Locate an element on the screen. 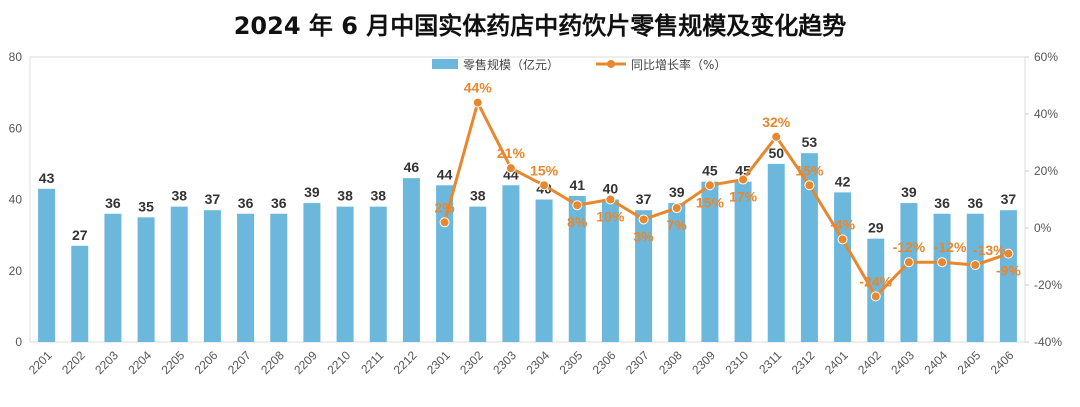 Image resolution: width=1080 pixels, height=407 pixels. bar-label: 41 is located at coordinates (577, 185).